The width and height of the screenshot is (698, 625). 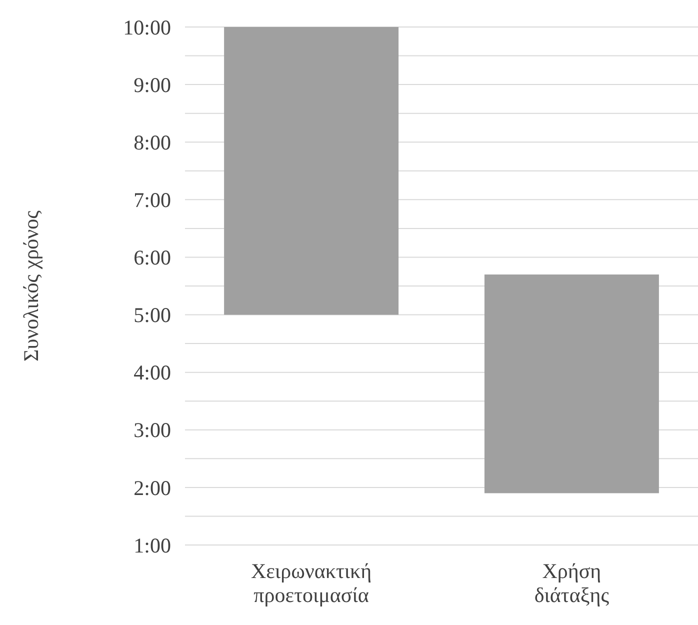 I want to click on y-tick-label: 8:00, so click(x=152, y=142).